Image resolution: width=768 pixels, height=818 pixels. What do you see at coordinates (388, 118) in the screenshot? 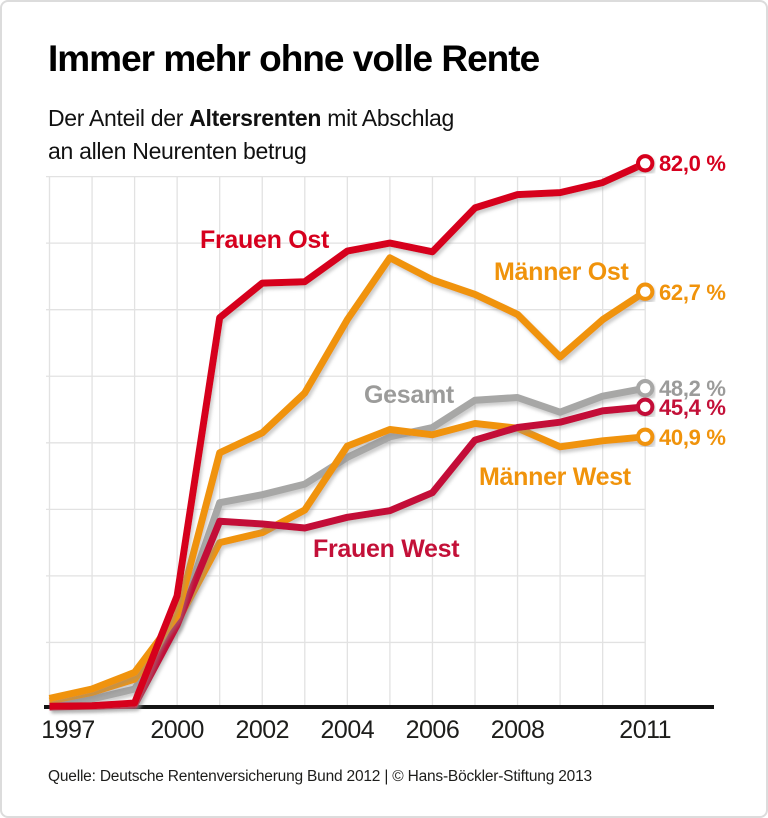
I see `subtitle-suffix: mit Abschlag` at bounding box center [388, 118].